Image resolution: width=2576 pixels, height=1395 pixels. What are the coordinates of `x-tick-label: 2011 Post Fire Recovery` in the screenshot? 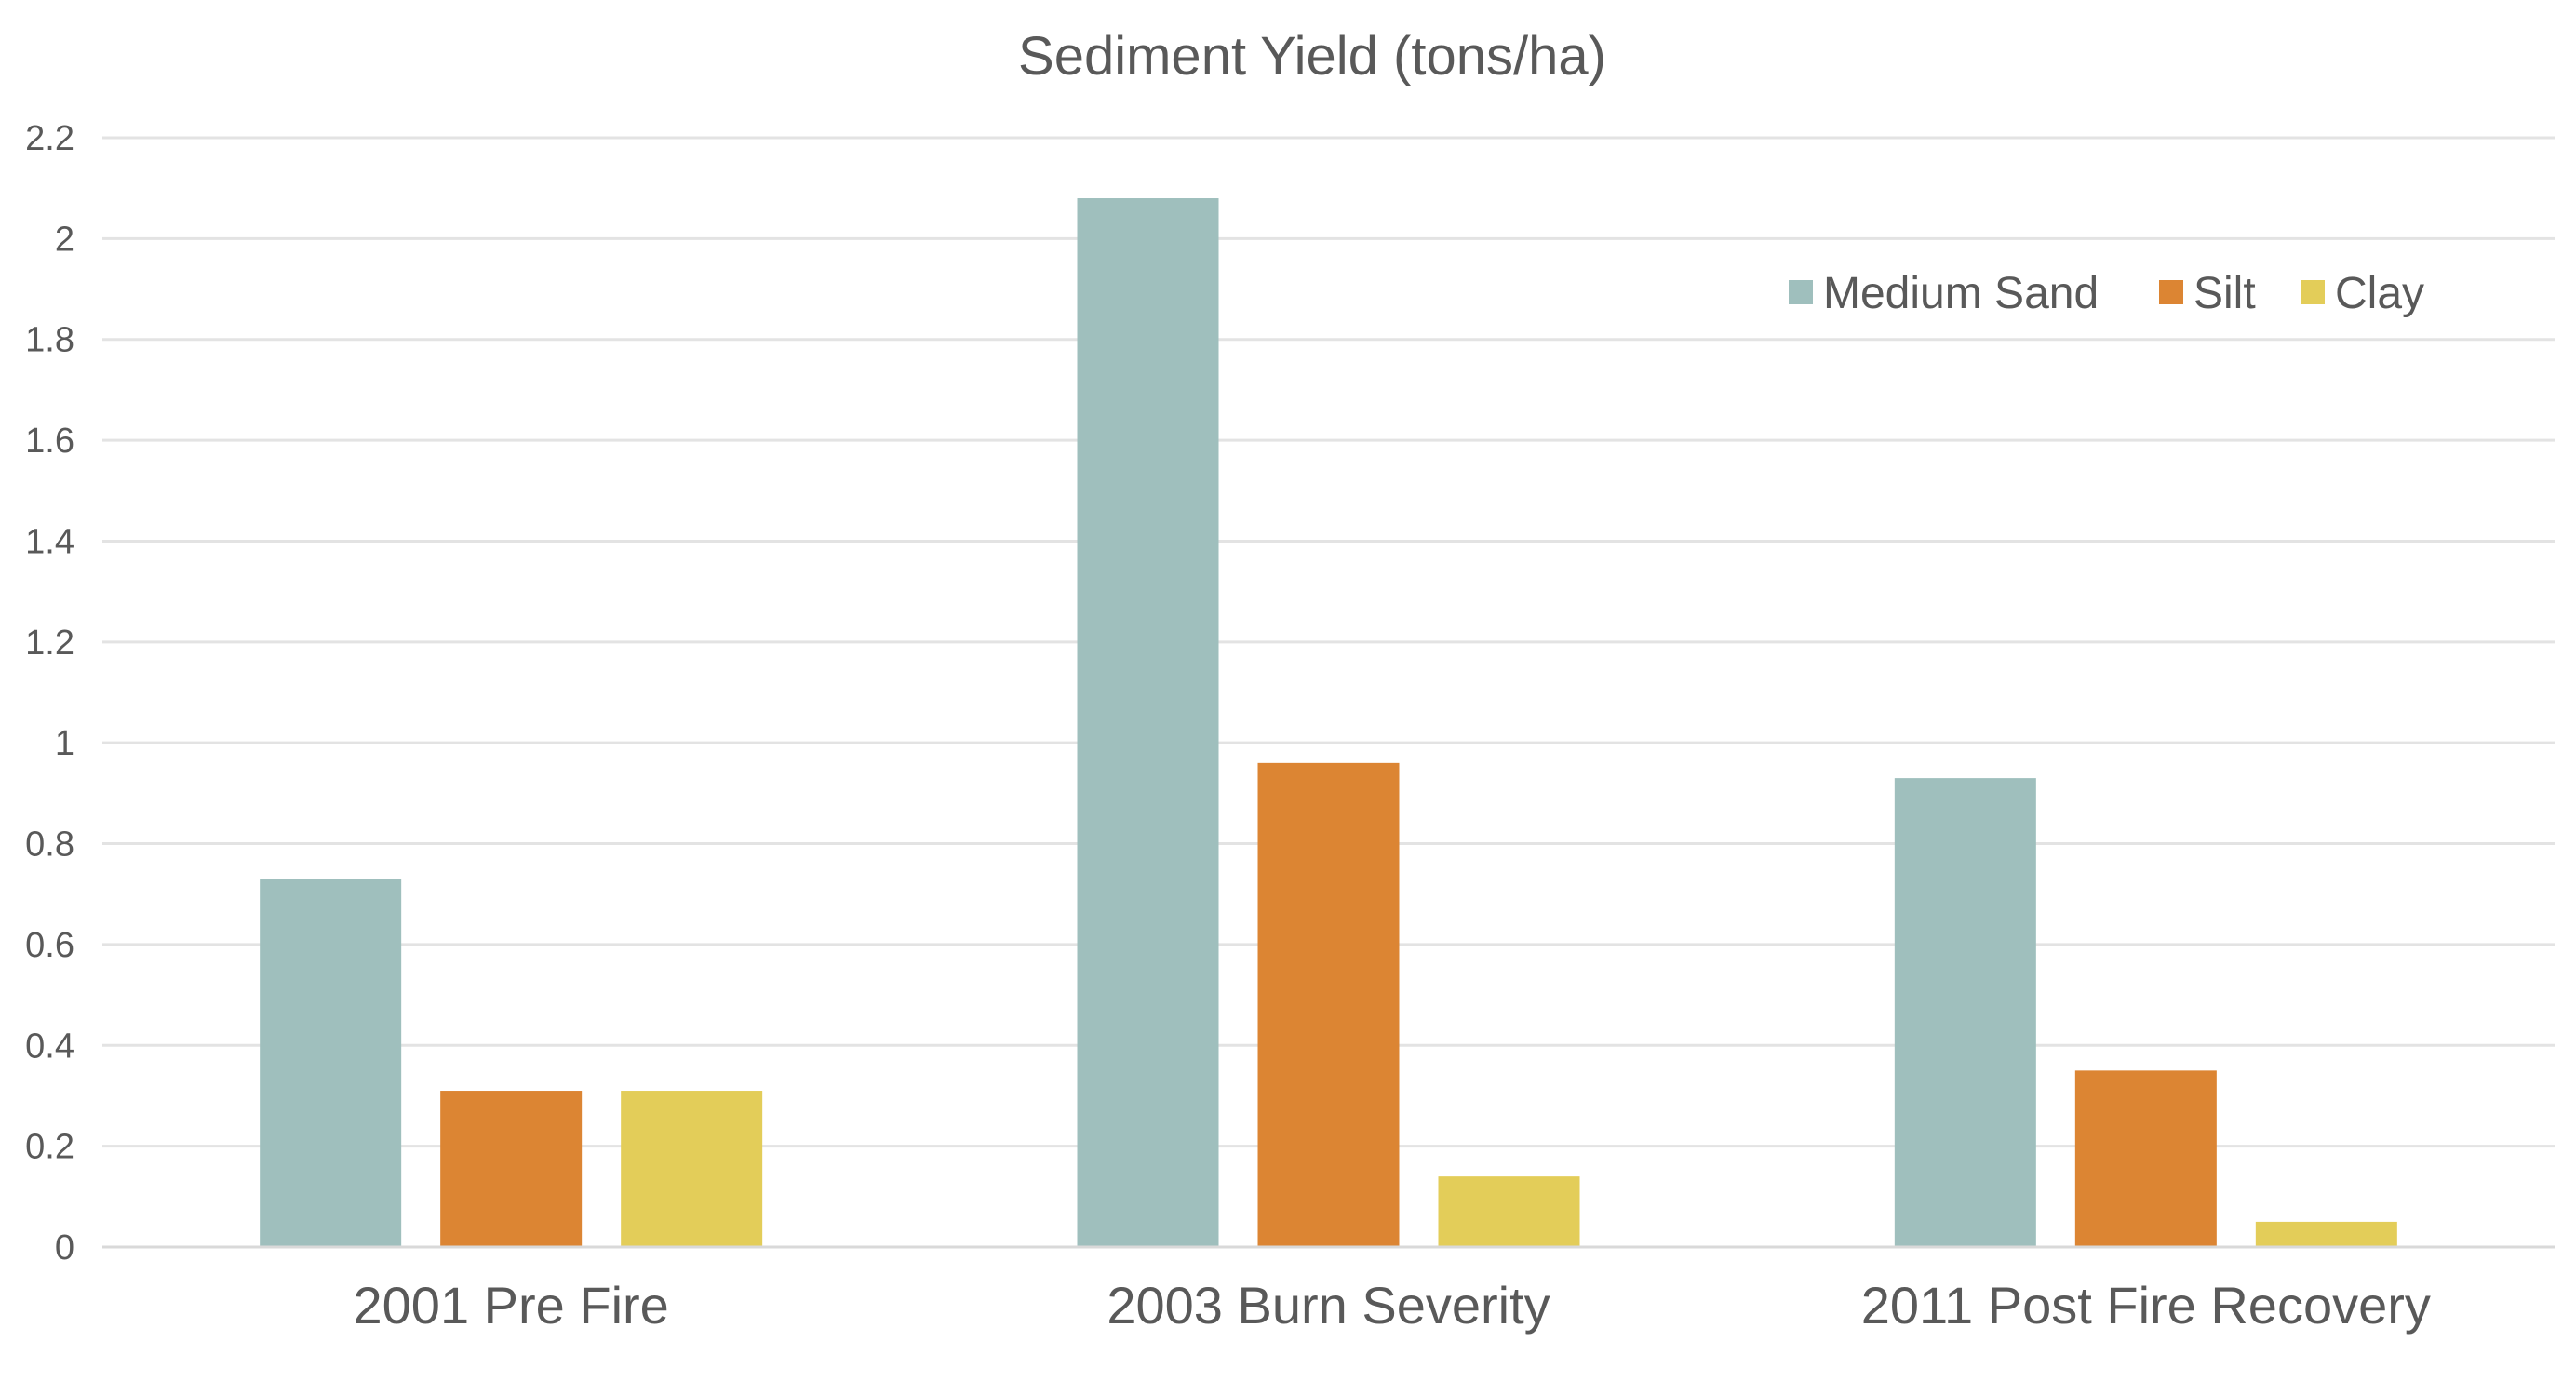 It's located at (2146, 1305).